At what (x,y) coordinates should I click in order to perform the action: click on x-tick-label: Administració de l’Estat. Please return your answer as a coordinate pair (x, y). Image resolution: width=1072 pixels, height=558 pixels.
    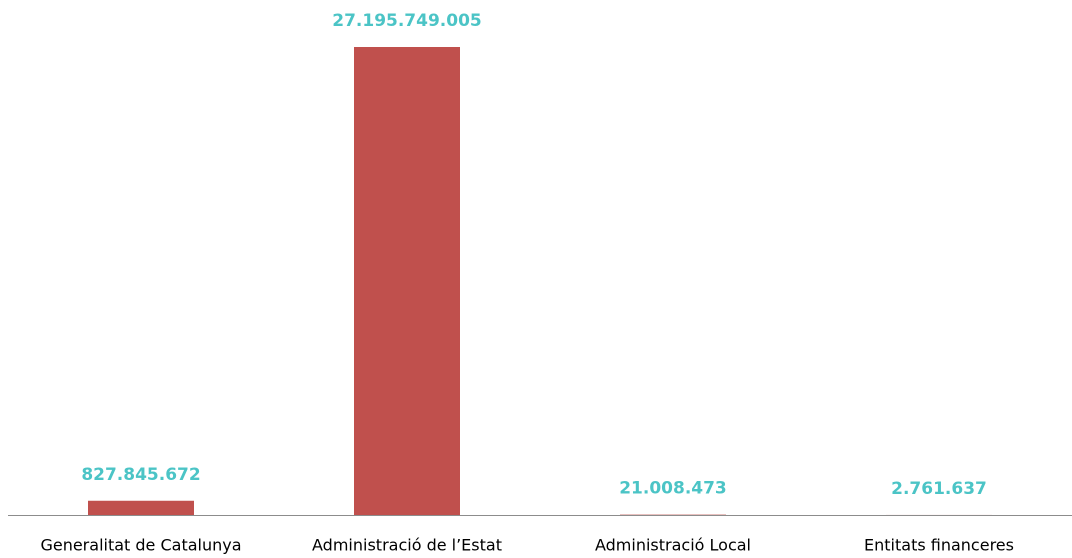
    Looking at the image, I should click on (407, 545).